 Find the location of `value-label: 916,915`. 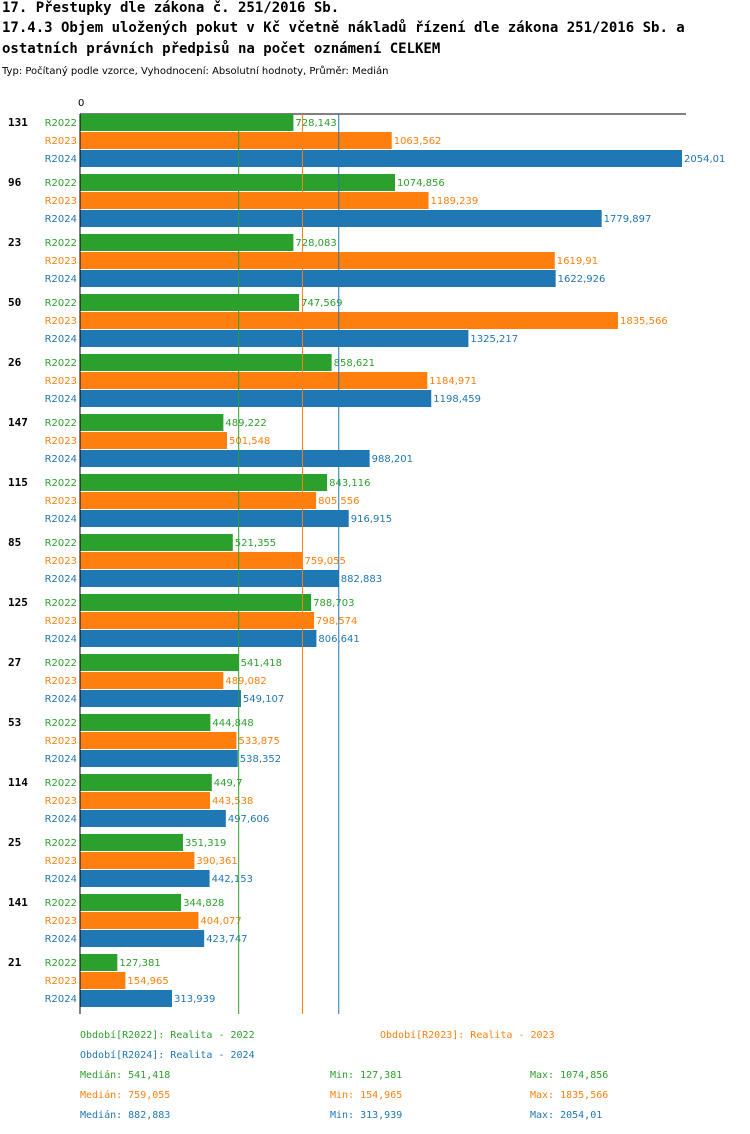

value-label: 916,915 is located at coordinates (371, 519).